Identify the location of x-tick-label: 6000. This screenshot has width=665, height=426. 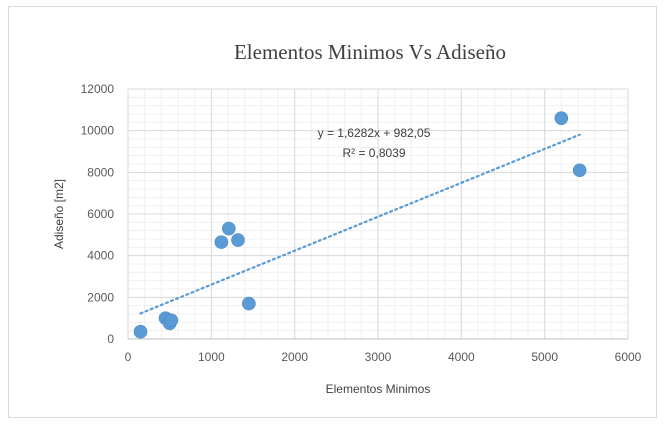
(628, 357).